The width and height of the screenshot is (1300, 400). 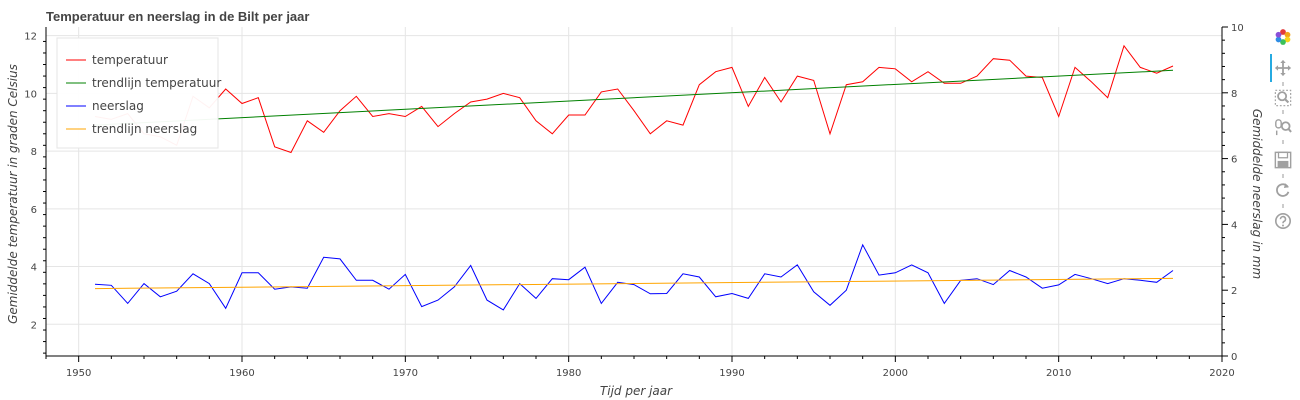 What do you see at coordinates (1234, 225) in the screenshot?
I see `y-right-tick-label: 4` at bounding box center [1234, 225].